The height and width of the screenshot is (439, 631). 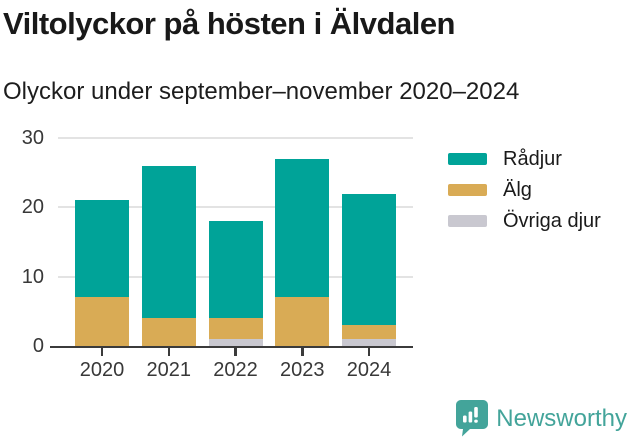 I want to click on newsworthy-logo-icon, so click(x=472, y=418).